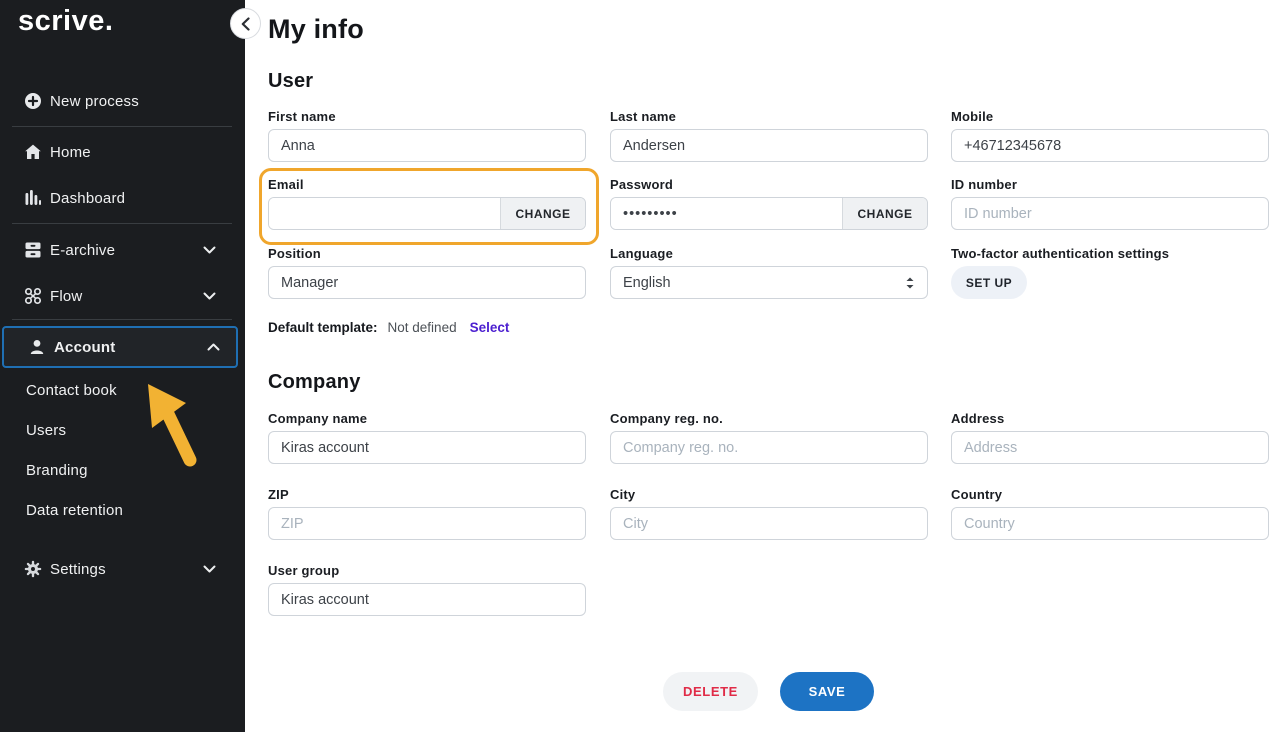  I want to click on sidebar-subitem-label: Contact book, so click(71, 390).